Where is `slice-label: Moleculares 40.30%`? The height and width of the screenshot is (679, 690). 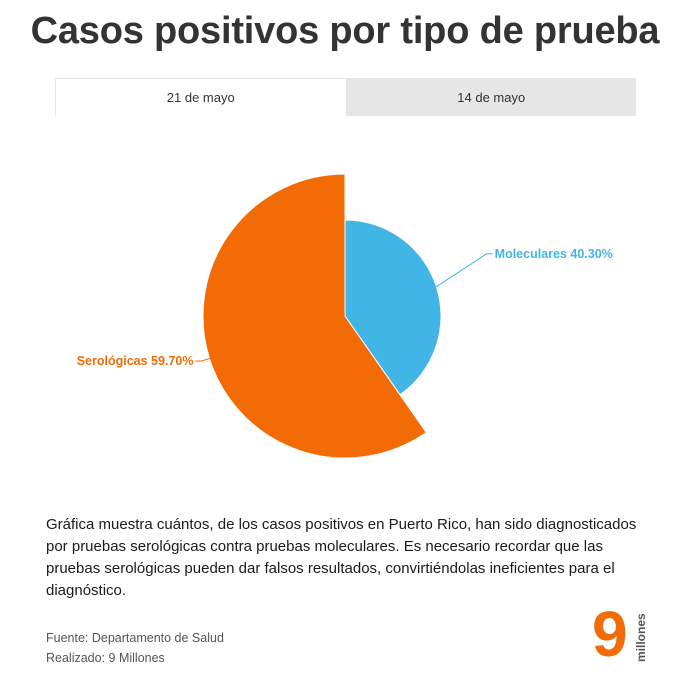 slice-label: Moleculares 40.30% is located at coordinates (554, 254).